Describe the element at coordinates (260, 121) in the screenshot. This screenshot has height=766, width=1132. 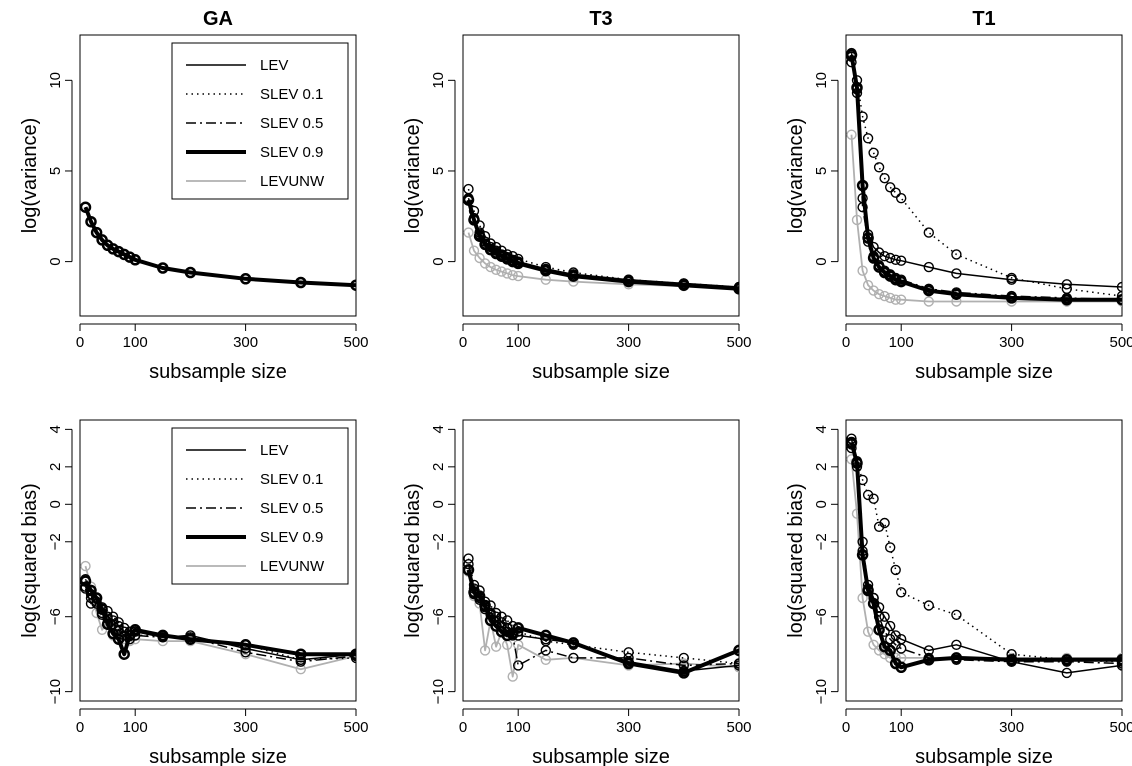
I see `legend: LEV SLEV 0.1 SLEV 0.5 SLEV 0.9 LEVUNW` at that location.